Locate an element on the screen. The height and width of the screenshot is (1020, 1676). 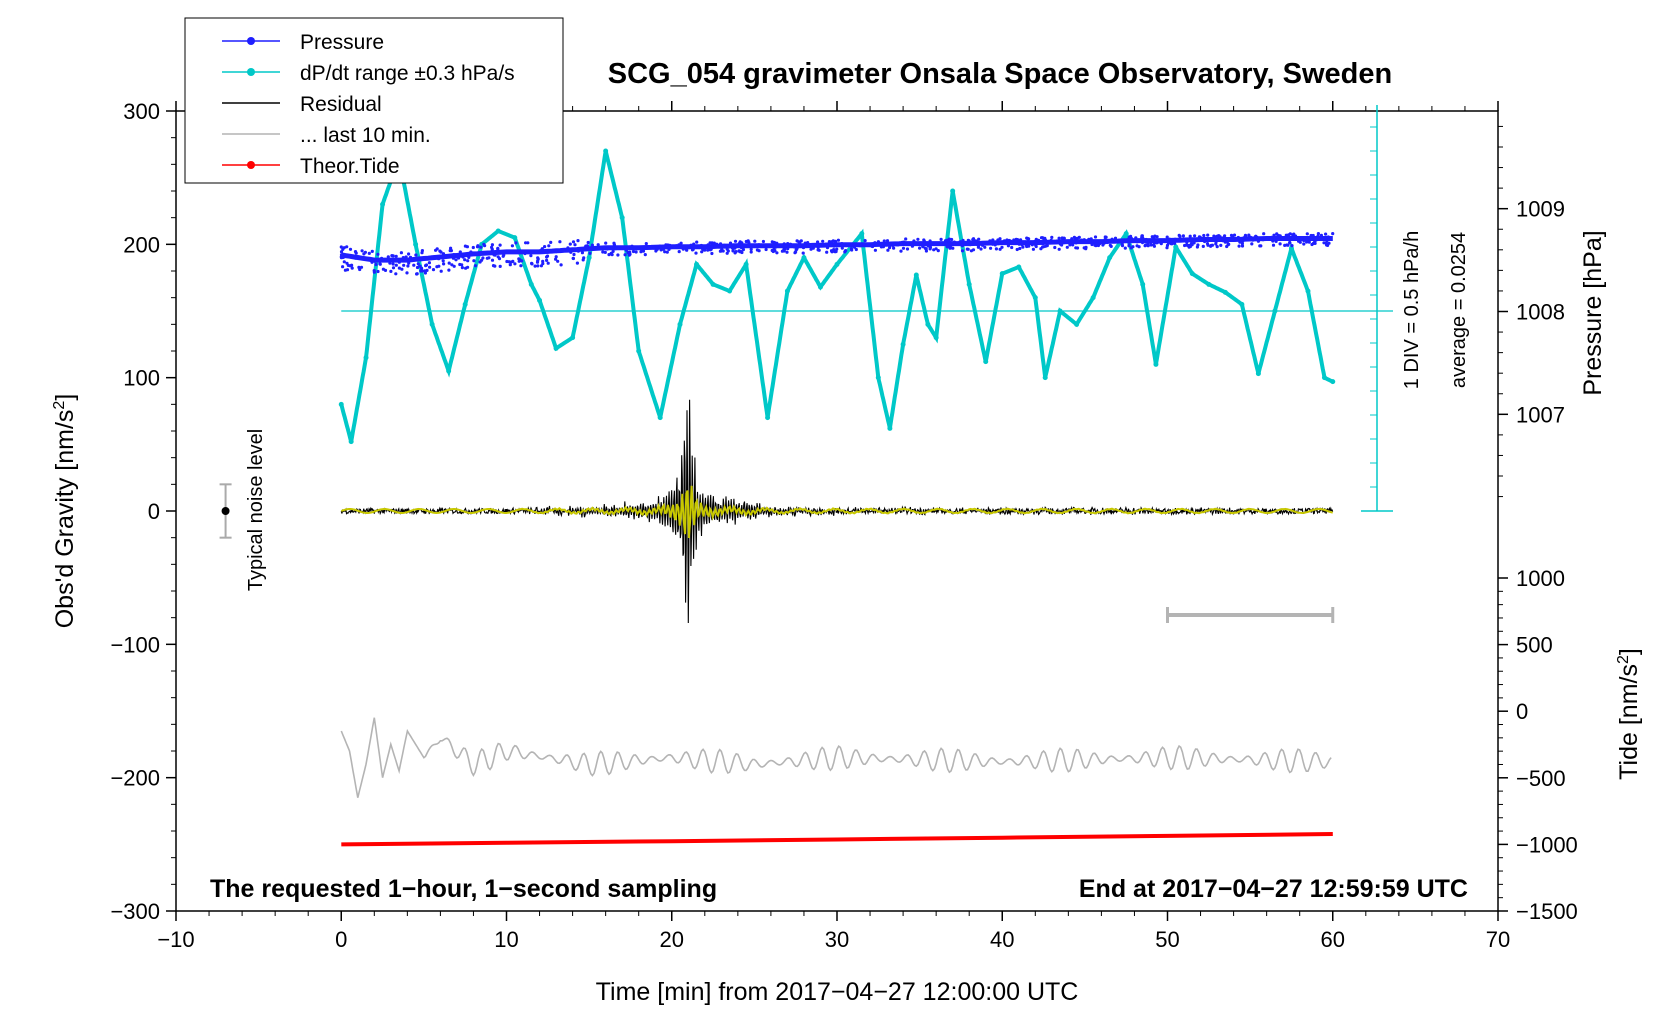
series-last-10-min is located at coordinates (836, 757).